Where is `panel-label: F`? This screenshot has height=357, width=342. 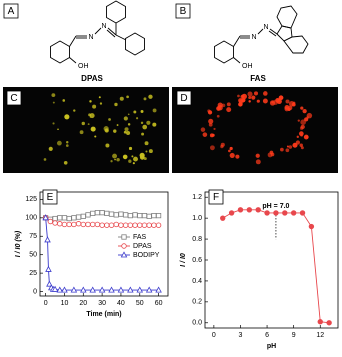 panel-label: F is located at coordinates (216, 197).